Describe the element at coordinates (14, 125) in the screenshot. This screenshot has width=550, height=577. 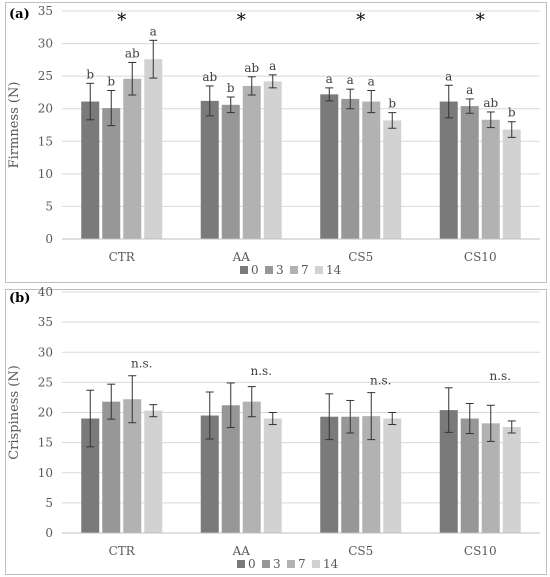
I see `y-axis-label: Firmness (N)` at that location.